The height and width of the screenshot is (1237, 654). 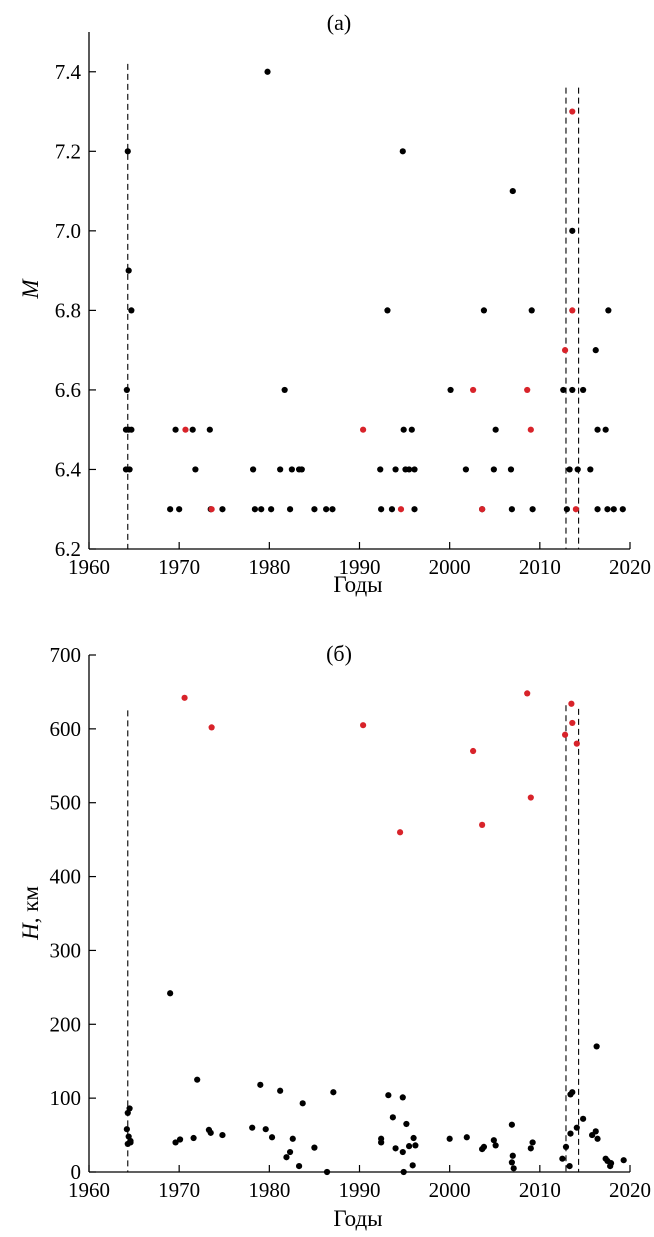 I want to click on panel-b-x-tick-label: 2020, so click(x=630, y=1190).